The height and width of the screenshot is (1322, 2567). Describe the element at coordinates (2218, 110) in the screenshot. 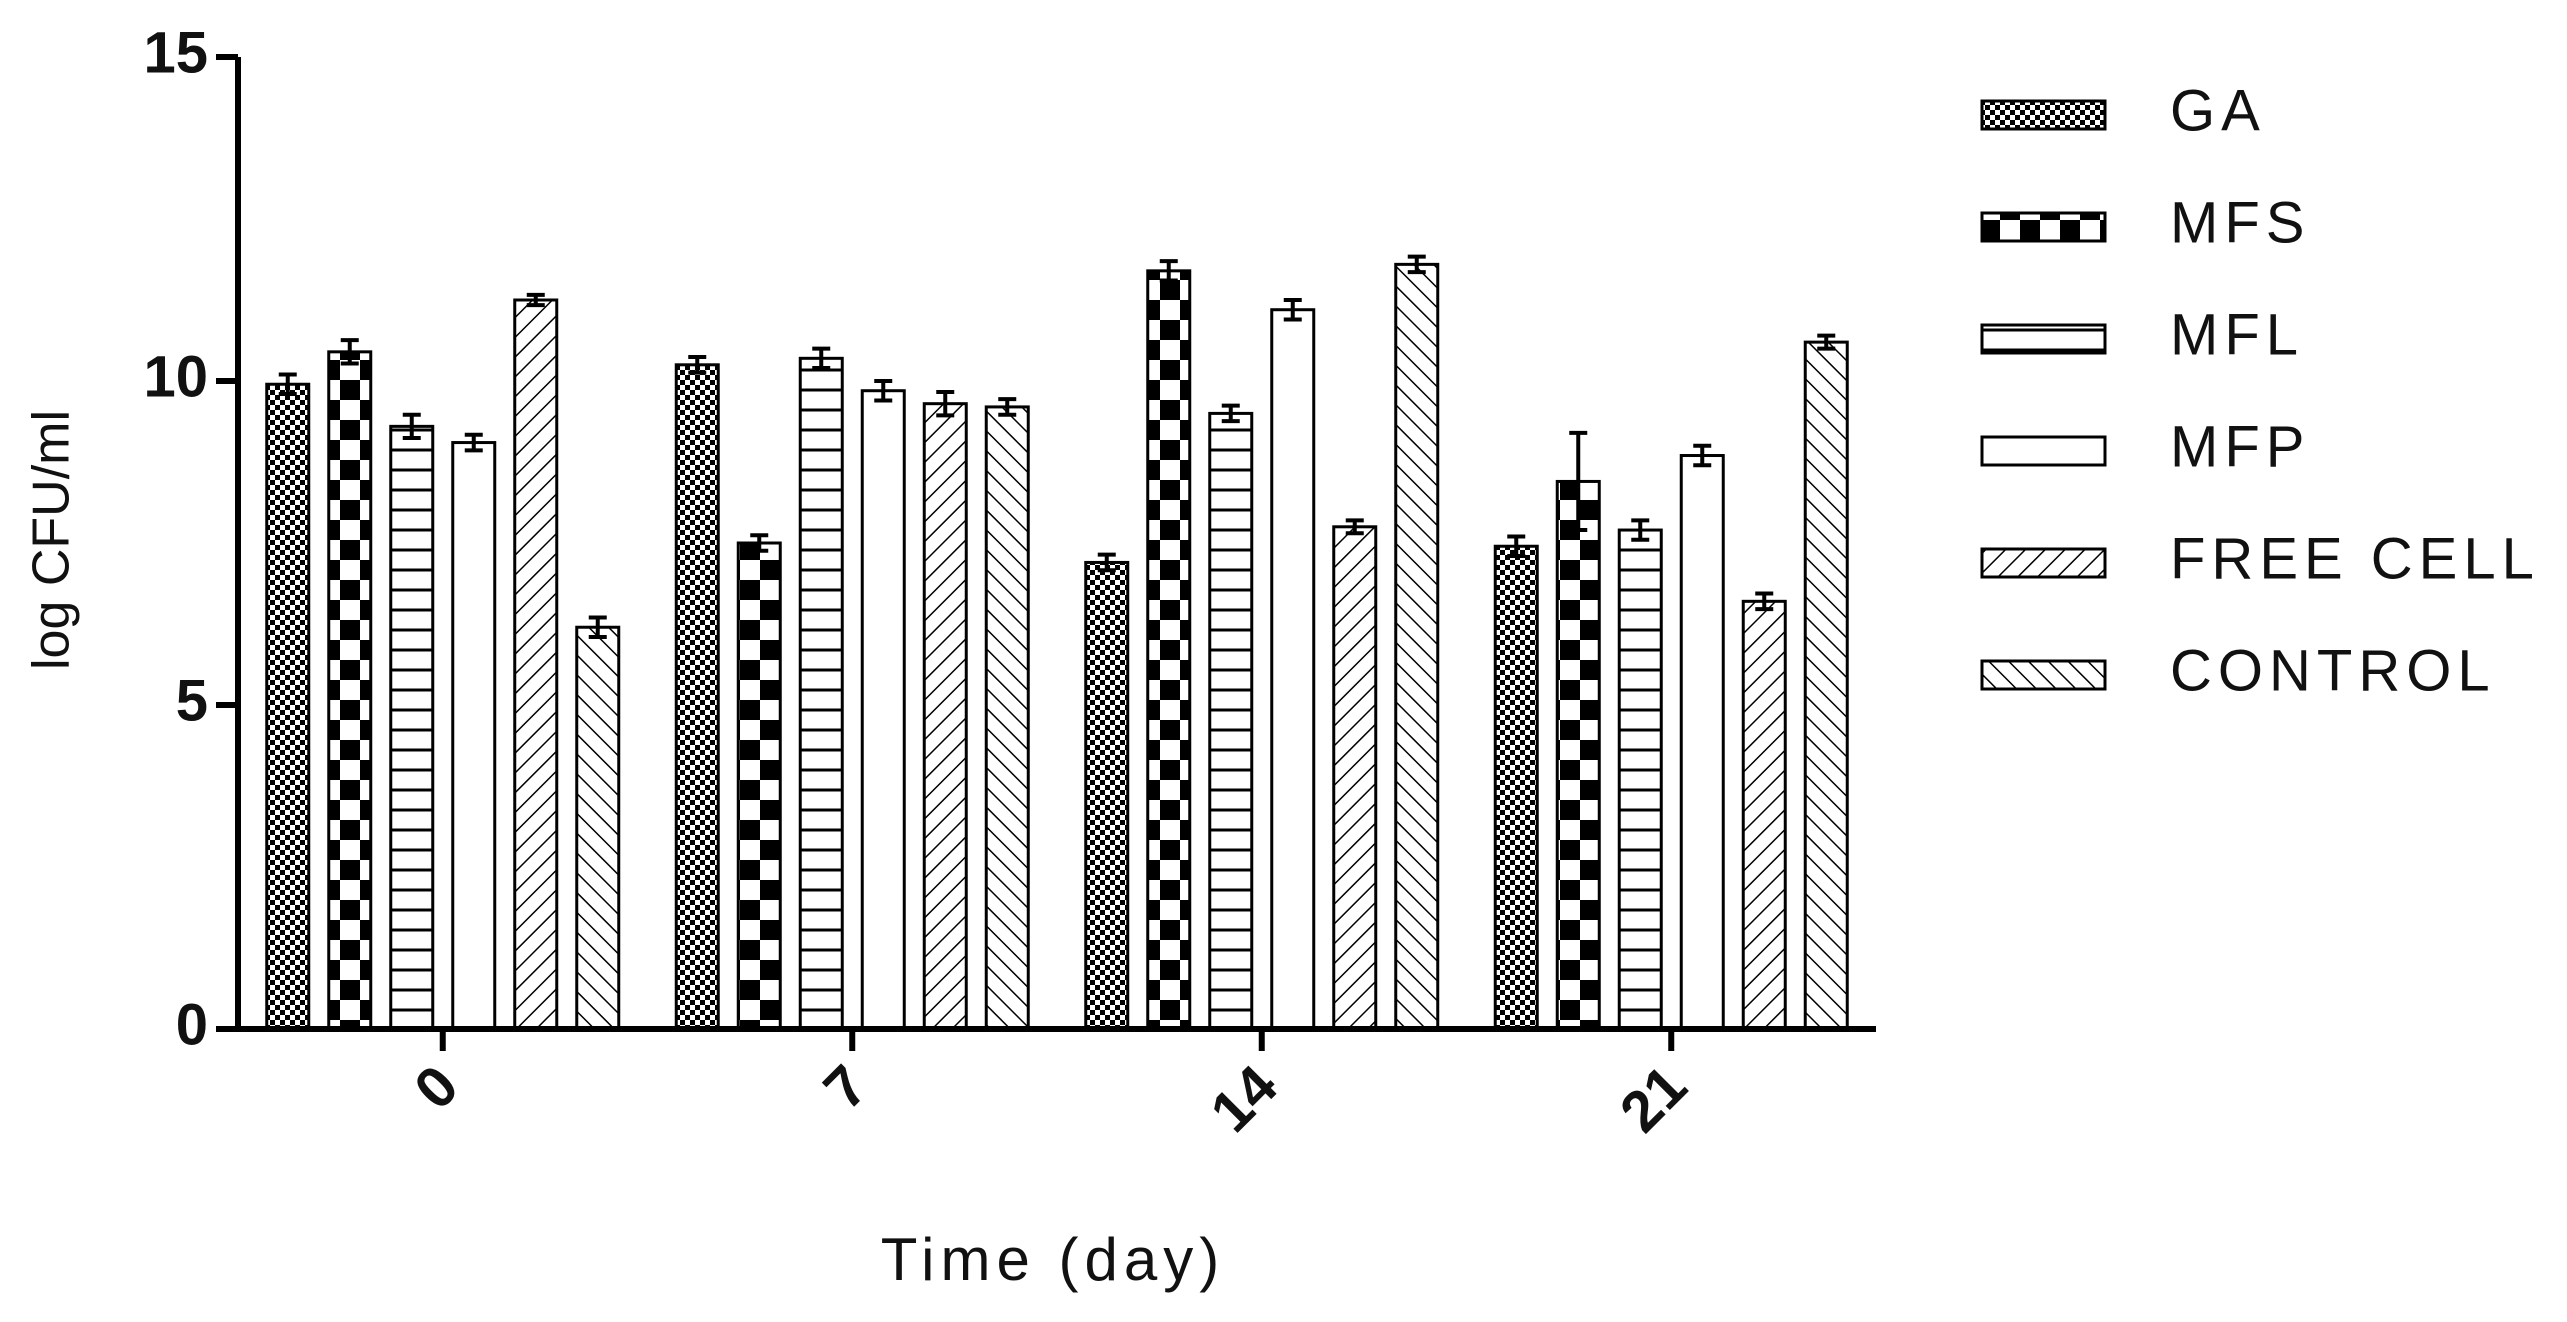

I see `legend-label: GA` at that location.